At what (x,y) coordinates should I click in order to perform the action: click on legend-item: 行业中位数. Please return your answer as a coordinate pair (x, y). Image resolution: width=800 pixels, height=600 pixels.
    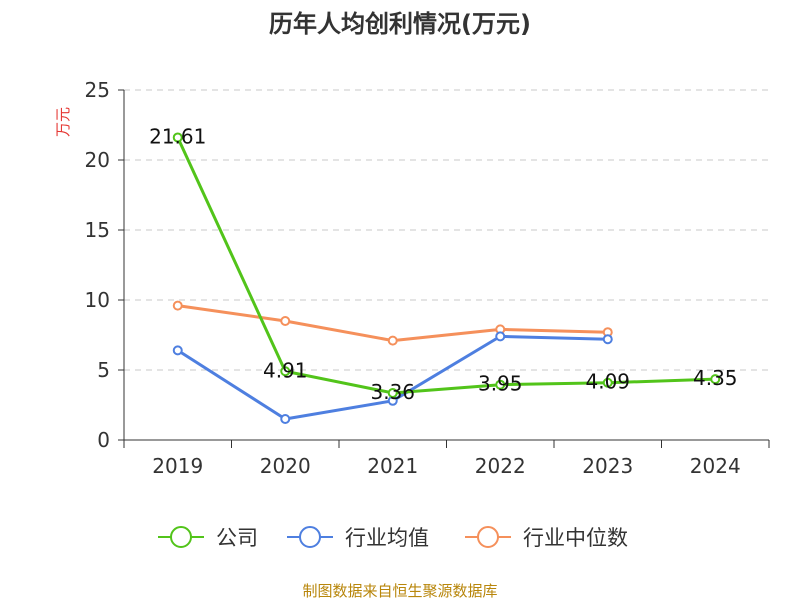
    Looking at the image, I should click on (546, 538).